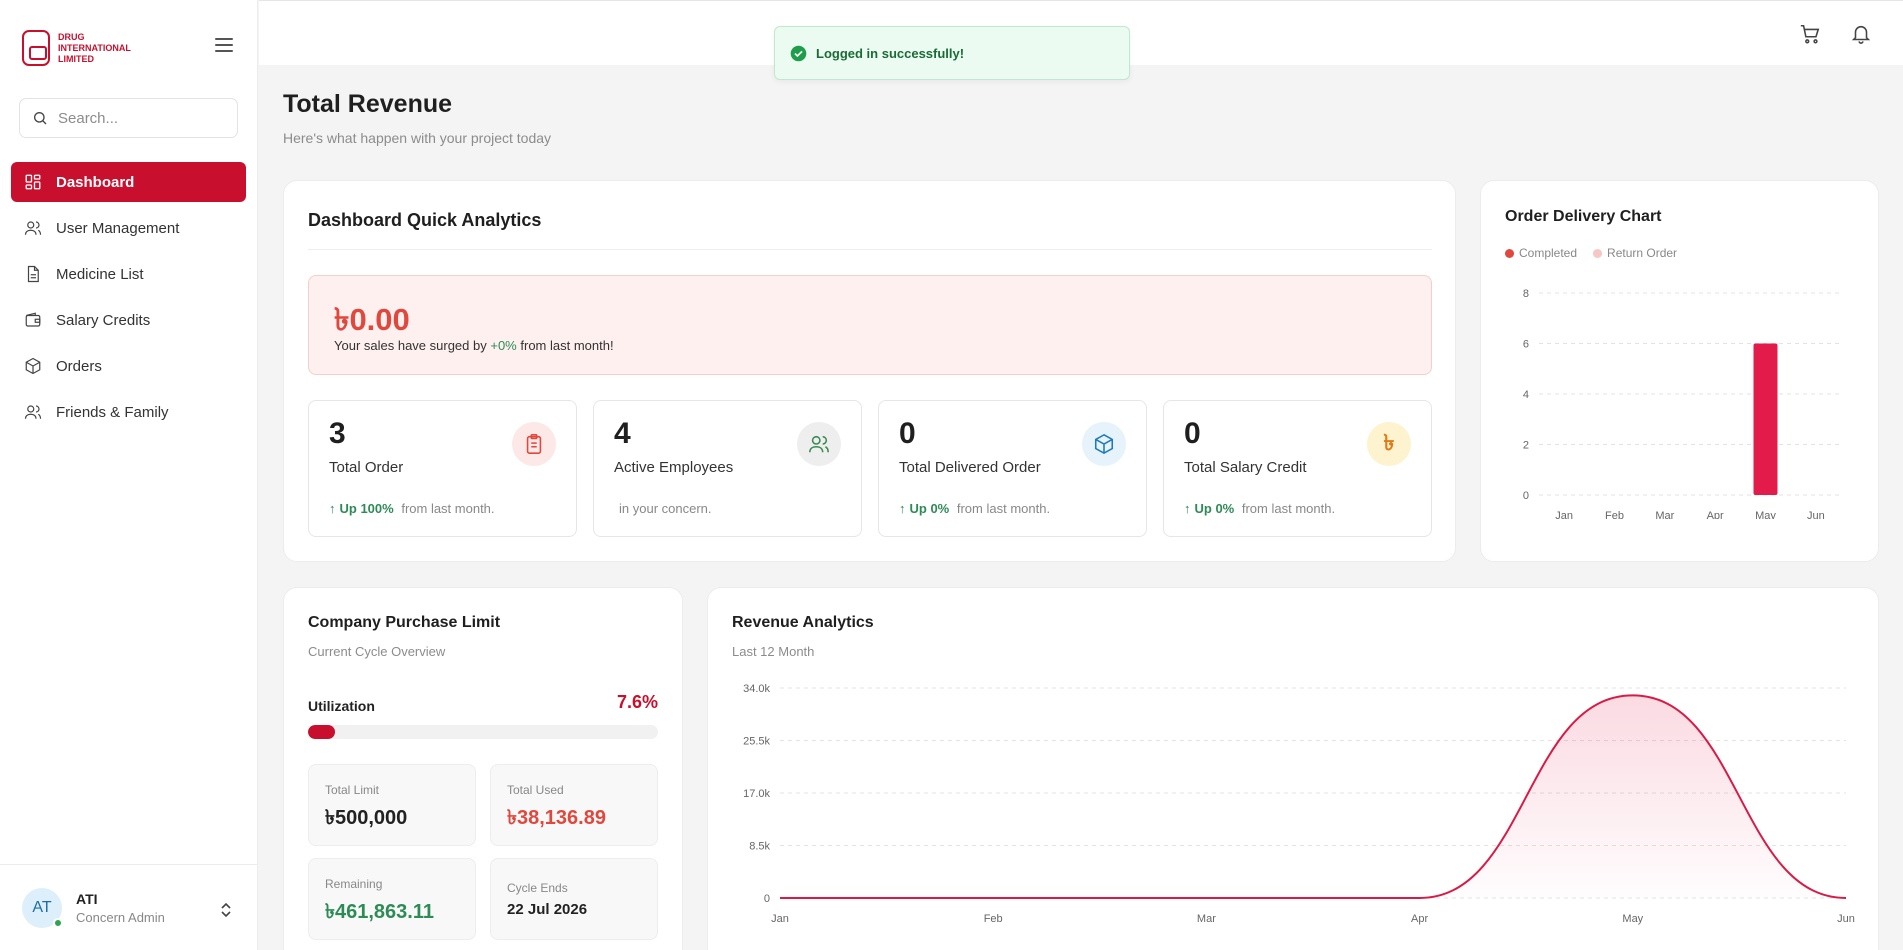 Image resolution: width=1903 pixels, height=950 pixels. Describe the element at coordinates (129, 907) in the screenshot. I see `user-profile: AT ATI Concern Admin` at that location.